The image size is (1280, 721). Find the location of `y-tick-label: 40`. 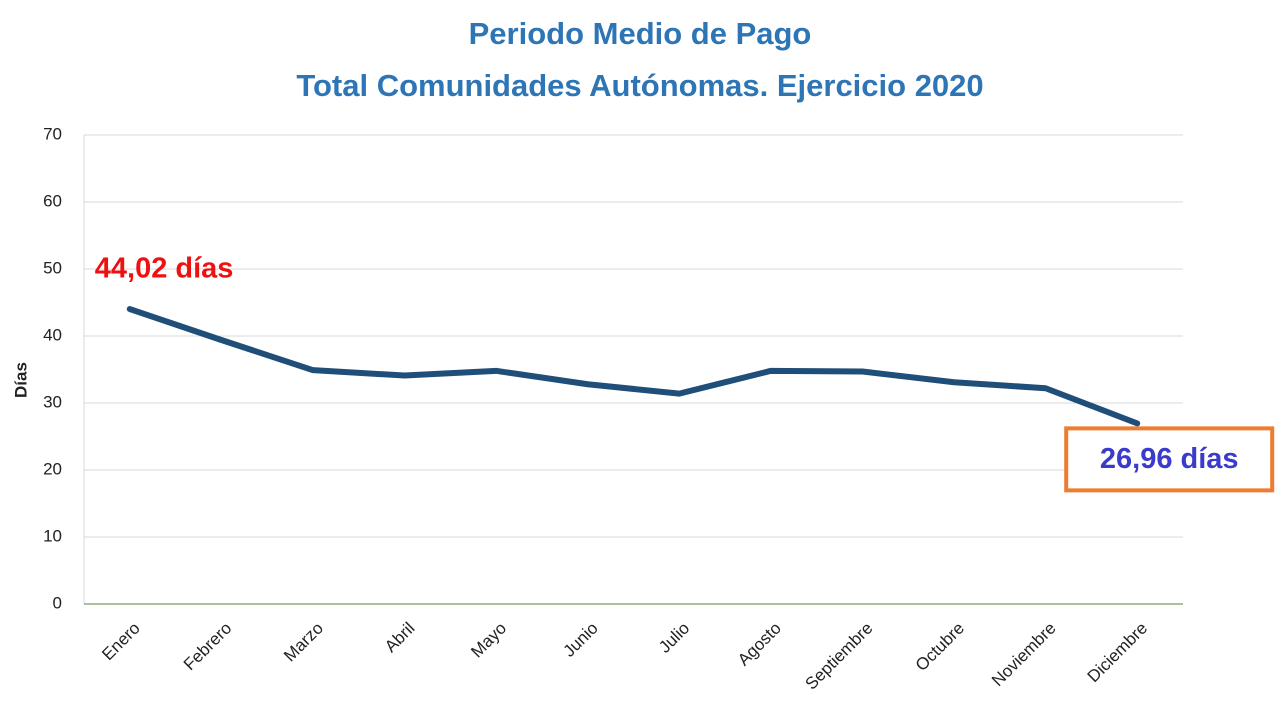

y-tick-label: 40 is located at coordinates (52, 334).